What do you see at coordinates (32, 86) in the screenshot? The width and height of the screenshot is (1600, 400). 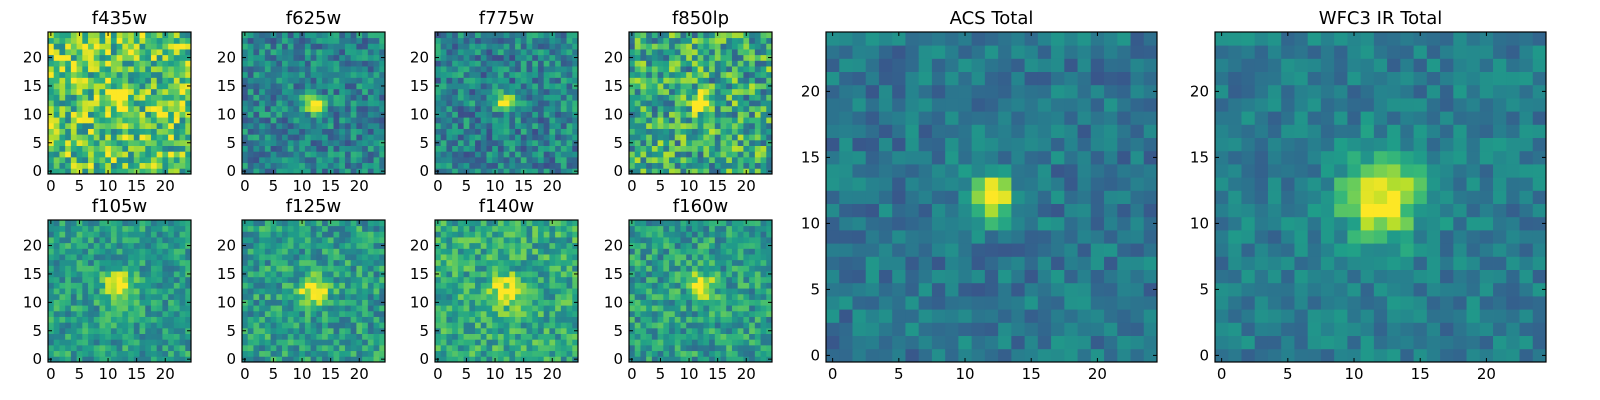 I see `y-tick-label: 15` at bounding box center [32, 86].